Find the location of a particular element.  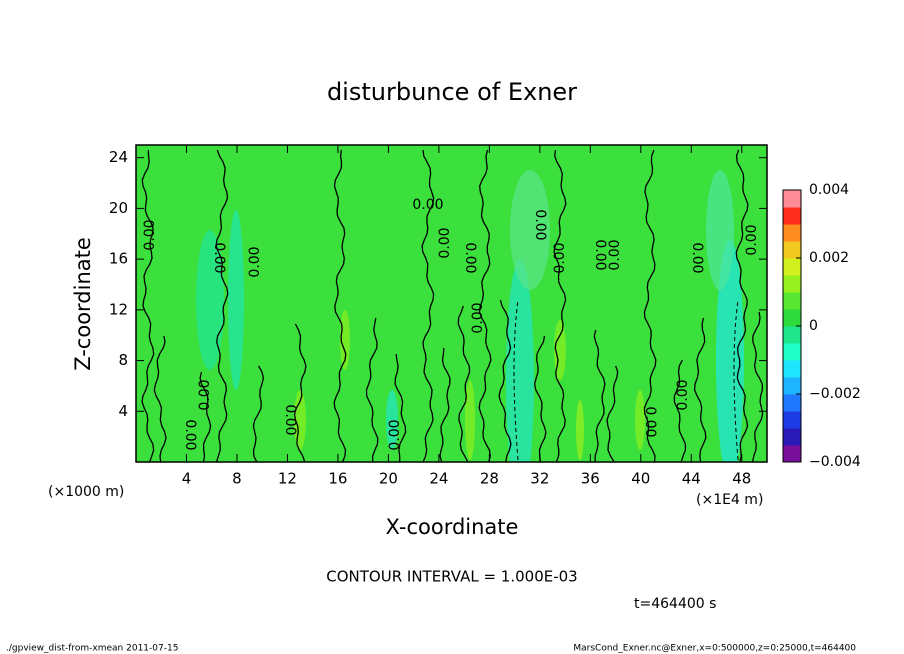

y-tick-label: 4 is located at coordinates (123, 411).